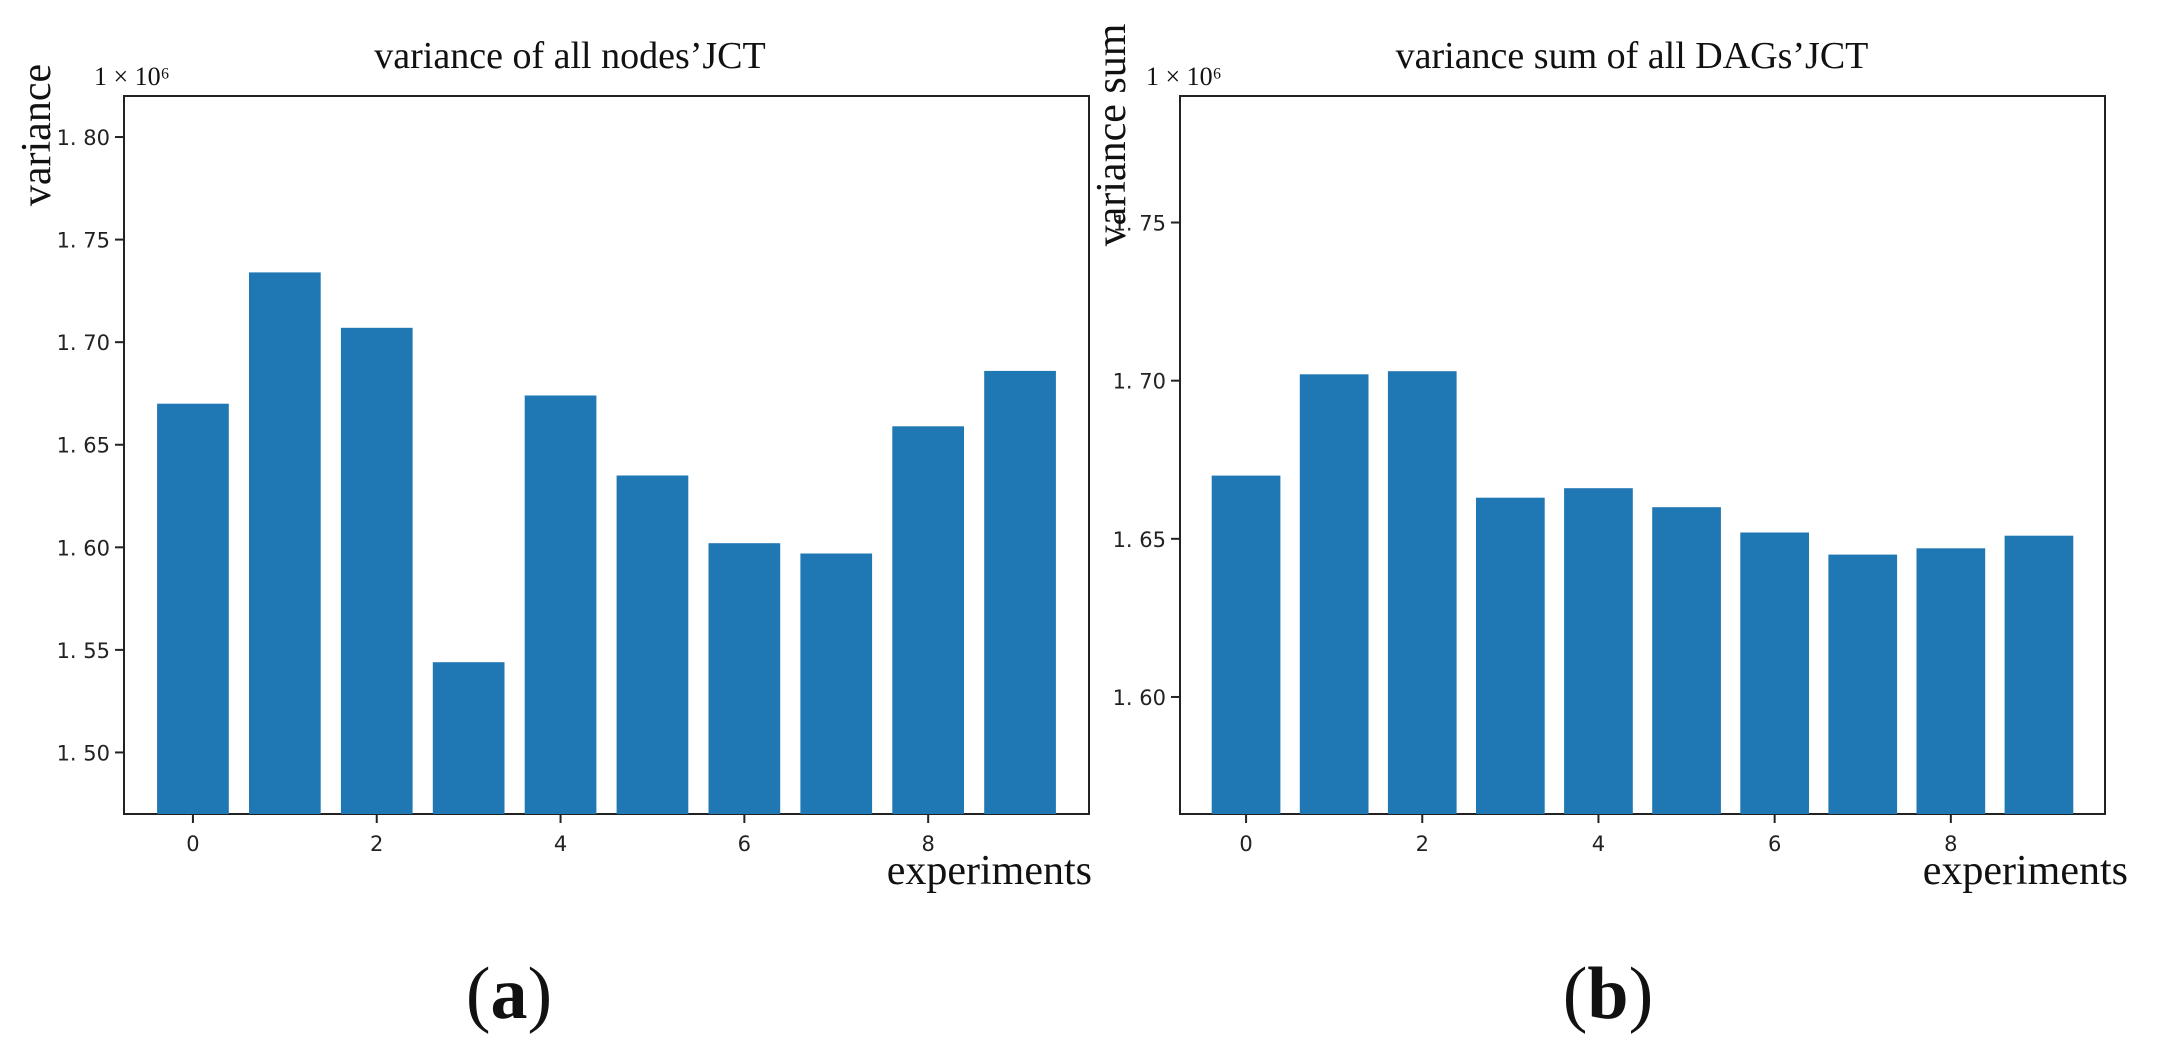 The width and height of the screenshot is (2173, 1043). I want to click on panel-label-letter: b, so click(1607, 994).